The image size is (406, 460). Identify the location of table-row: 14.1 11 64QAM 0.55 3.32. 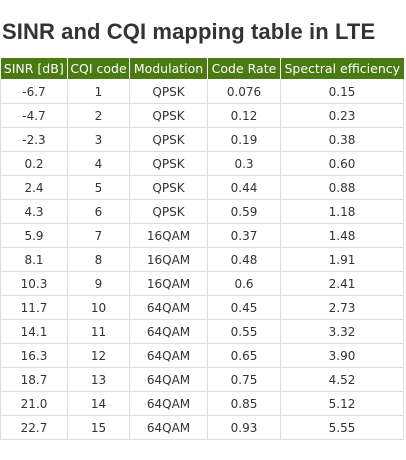
(202, 331).